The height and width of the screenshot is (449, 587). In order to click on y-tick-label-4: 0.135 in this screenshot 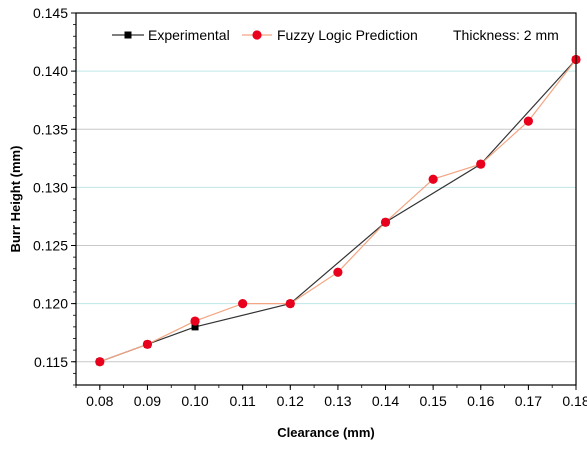, I will do `click(50, 129)`.